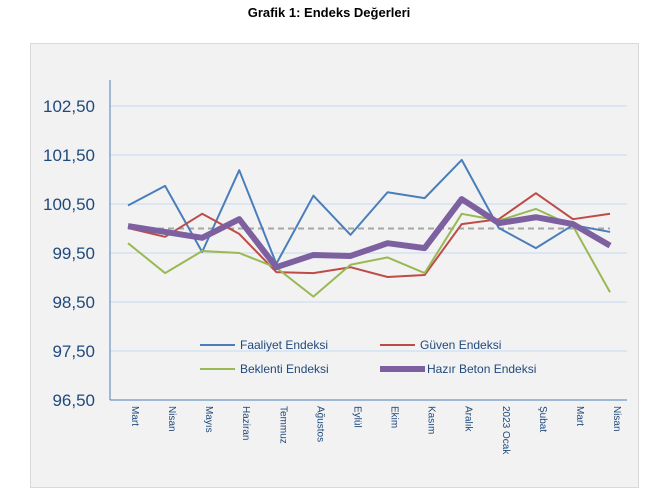 Image resolution: width=658 pixels, height=497 pixels. Describe the element at coordinates (468, 419) in the screenshot. I see `x-tick-label: Aralık` at that location.